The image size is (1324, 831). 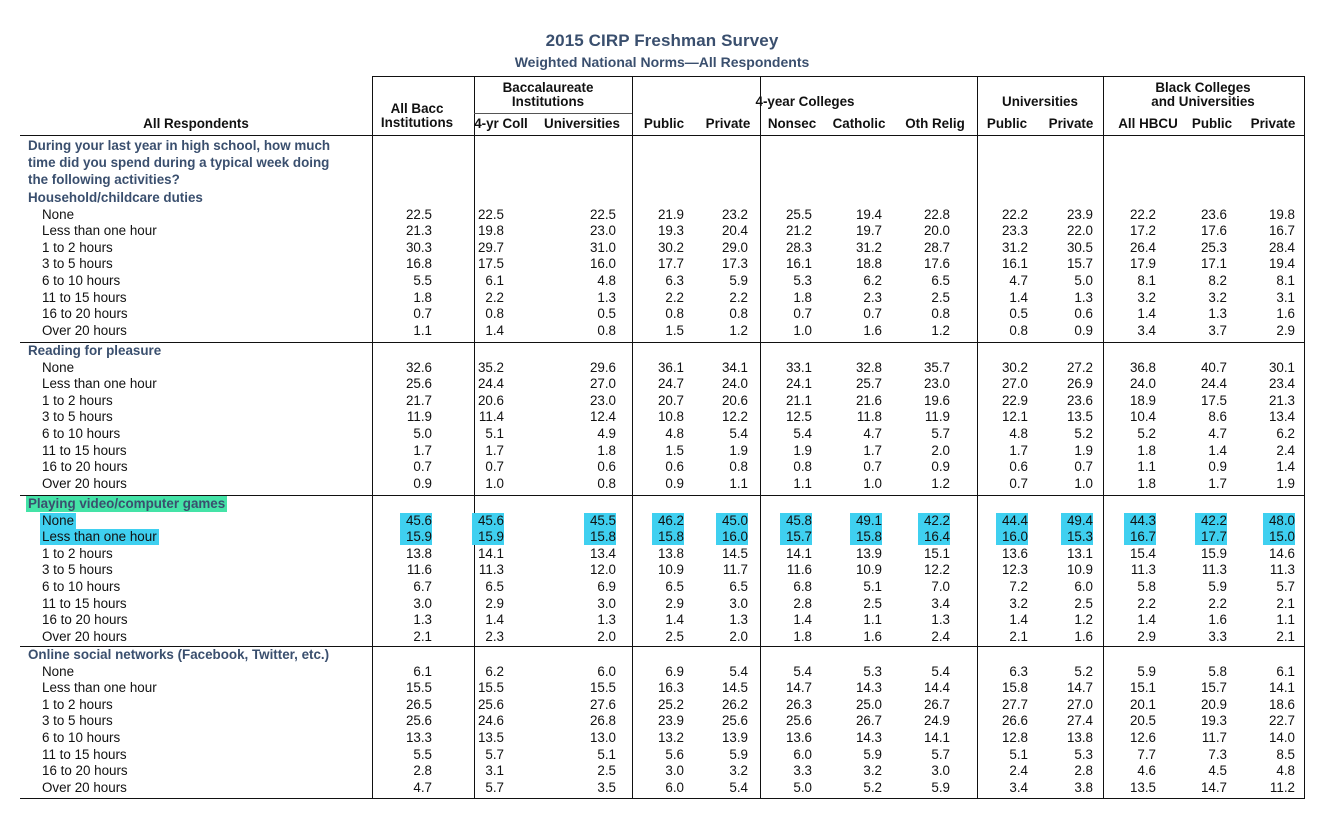 What do you see at coordinates (662, 646) in the screenshot?
I see `section-border` at bounding box center [662, 646].